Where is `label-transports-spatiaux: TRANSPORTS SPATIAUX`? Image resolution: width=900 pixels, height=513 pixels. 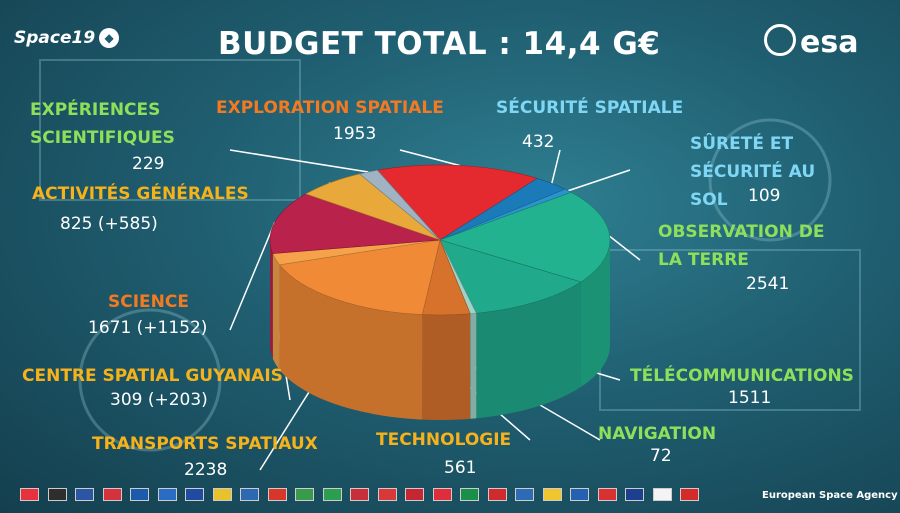
label-transports-spatiaux: TRANSPORTS SPATIAUX is located at coordinates (205, 444).